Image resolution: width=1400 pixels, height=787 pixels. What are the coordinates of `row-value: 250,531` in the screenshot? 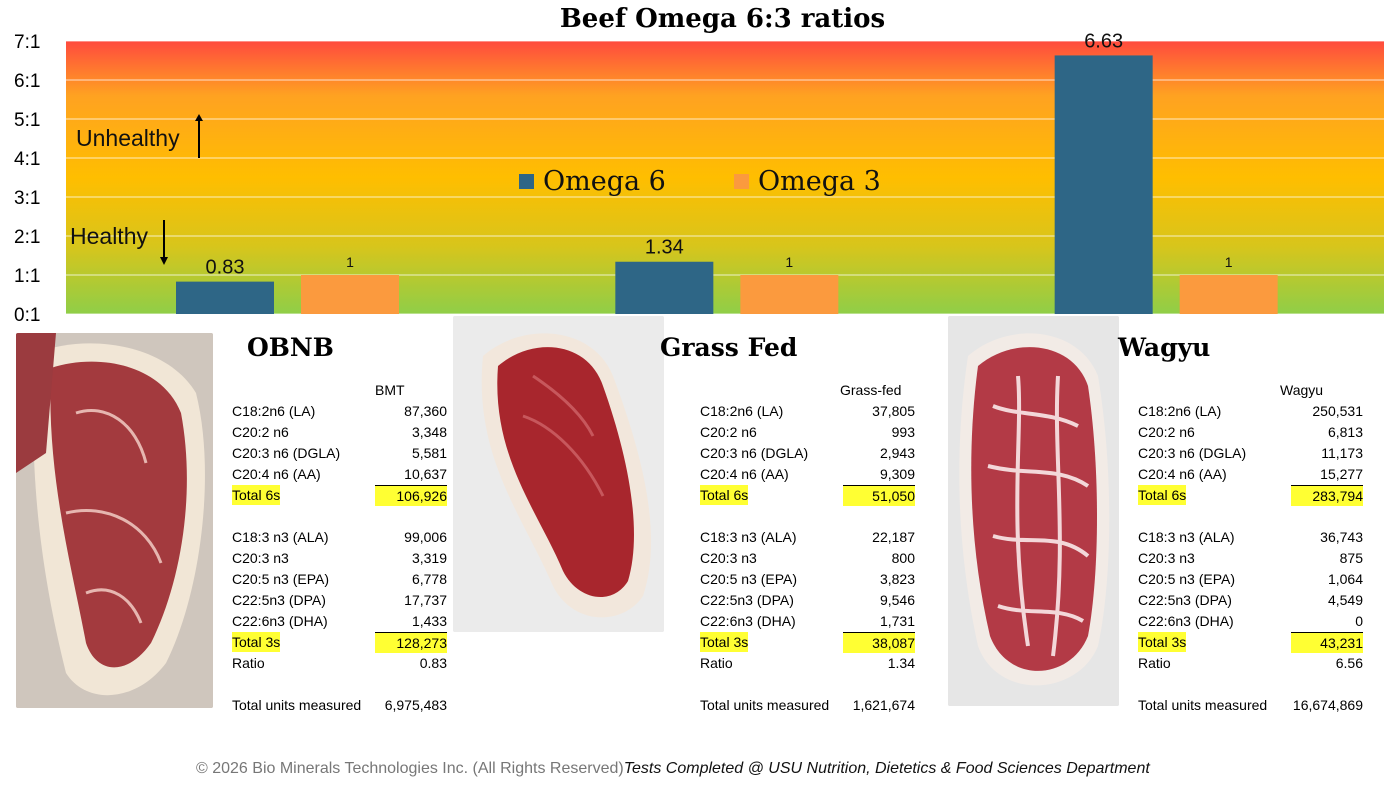 It's located at (1337, 411).